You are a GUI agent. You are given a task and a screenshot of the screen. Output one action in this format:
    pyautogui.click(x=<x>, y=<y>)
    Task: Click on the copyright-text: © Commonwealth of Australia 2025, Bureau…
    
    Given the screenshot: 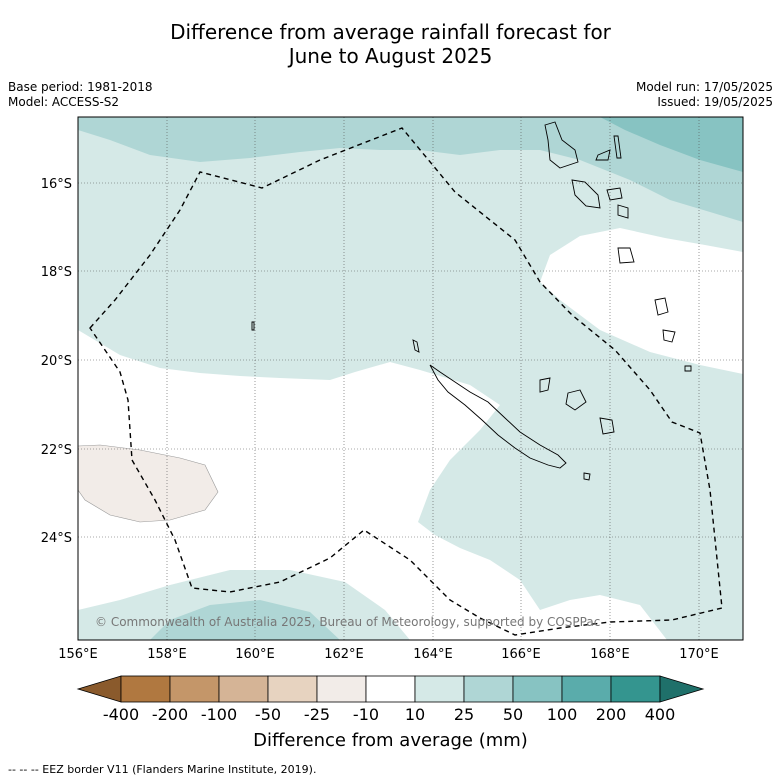 What is the action you would take?
    pyautogui.click(x=347, y=622)
    